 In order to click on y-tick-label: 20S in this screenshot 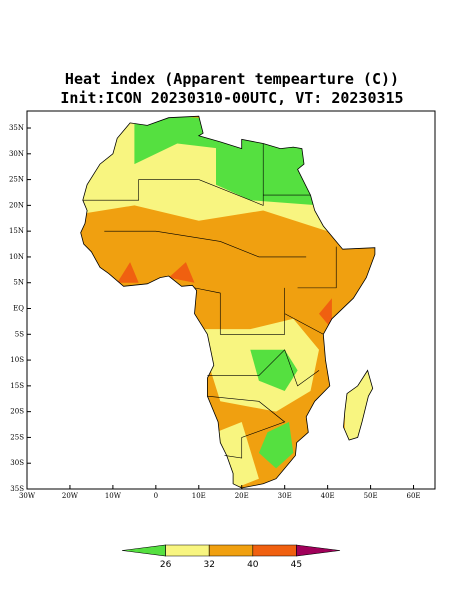, I will do `click(17, 412)`.